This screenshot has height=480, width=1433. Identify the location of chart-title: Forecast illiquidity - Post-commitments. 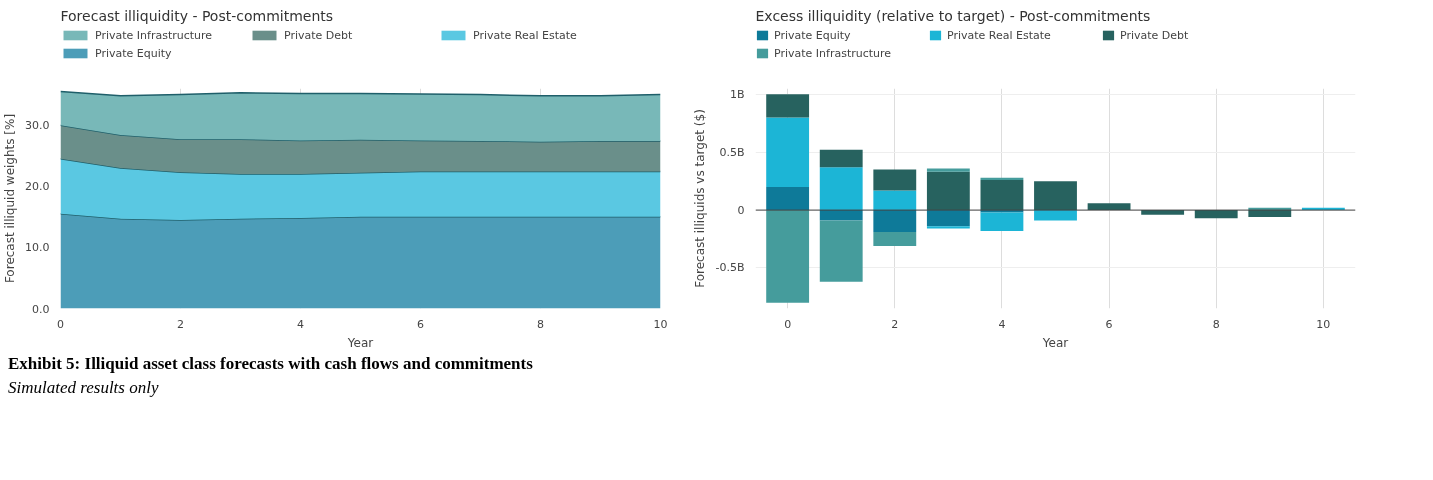
(197, 15).